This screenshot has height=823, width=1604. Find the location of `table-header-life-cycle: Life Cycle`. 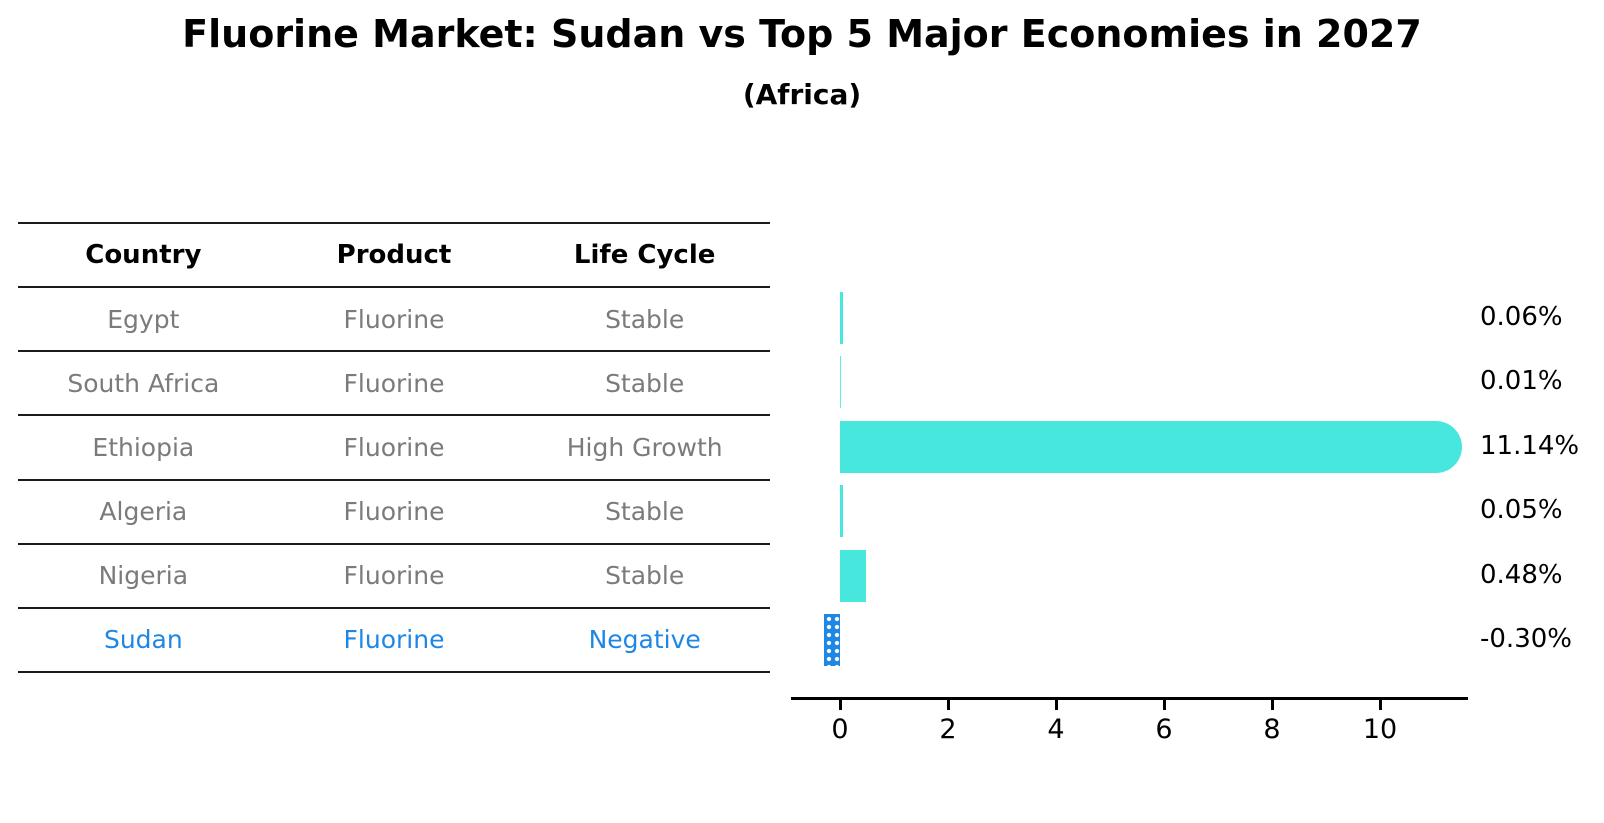

table-header-life-cycle: Life Cycle is located at coordinates (644, 255).